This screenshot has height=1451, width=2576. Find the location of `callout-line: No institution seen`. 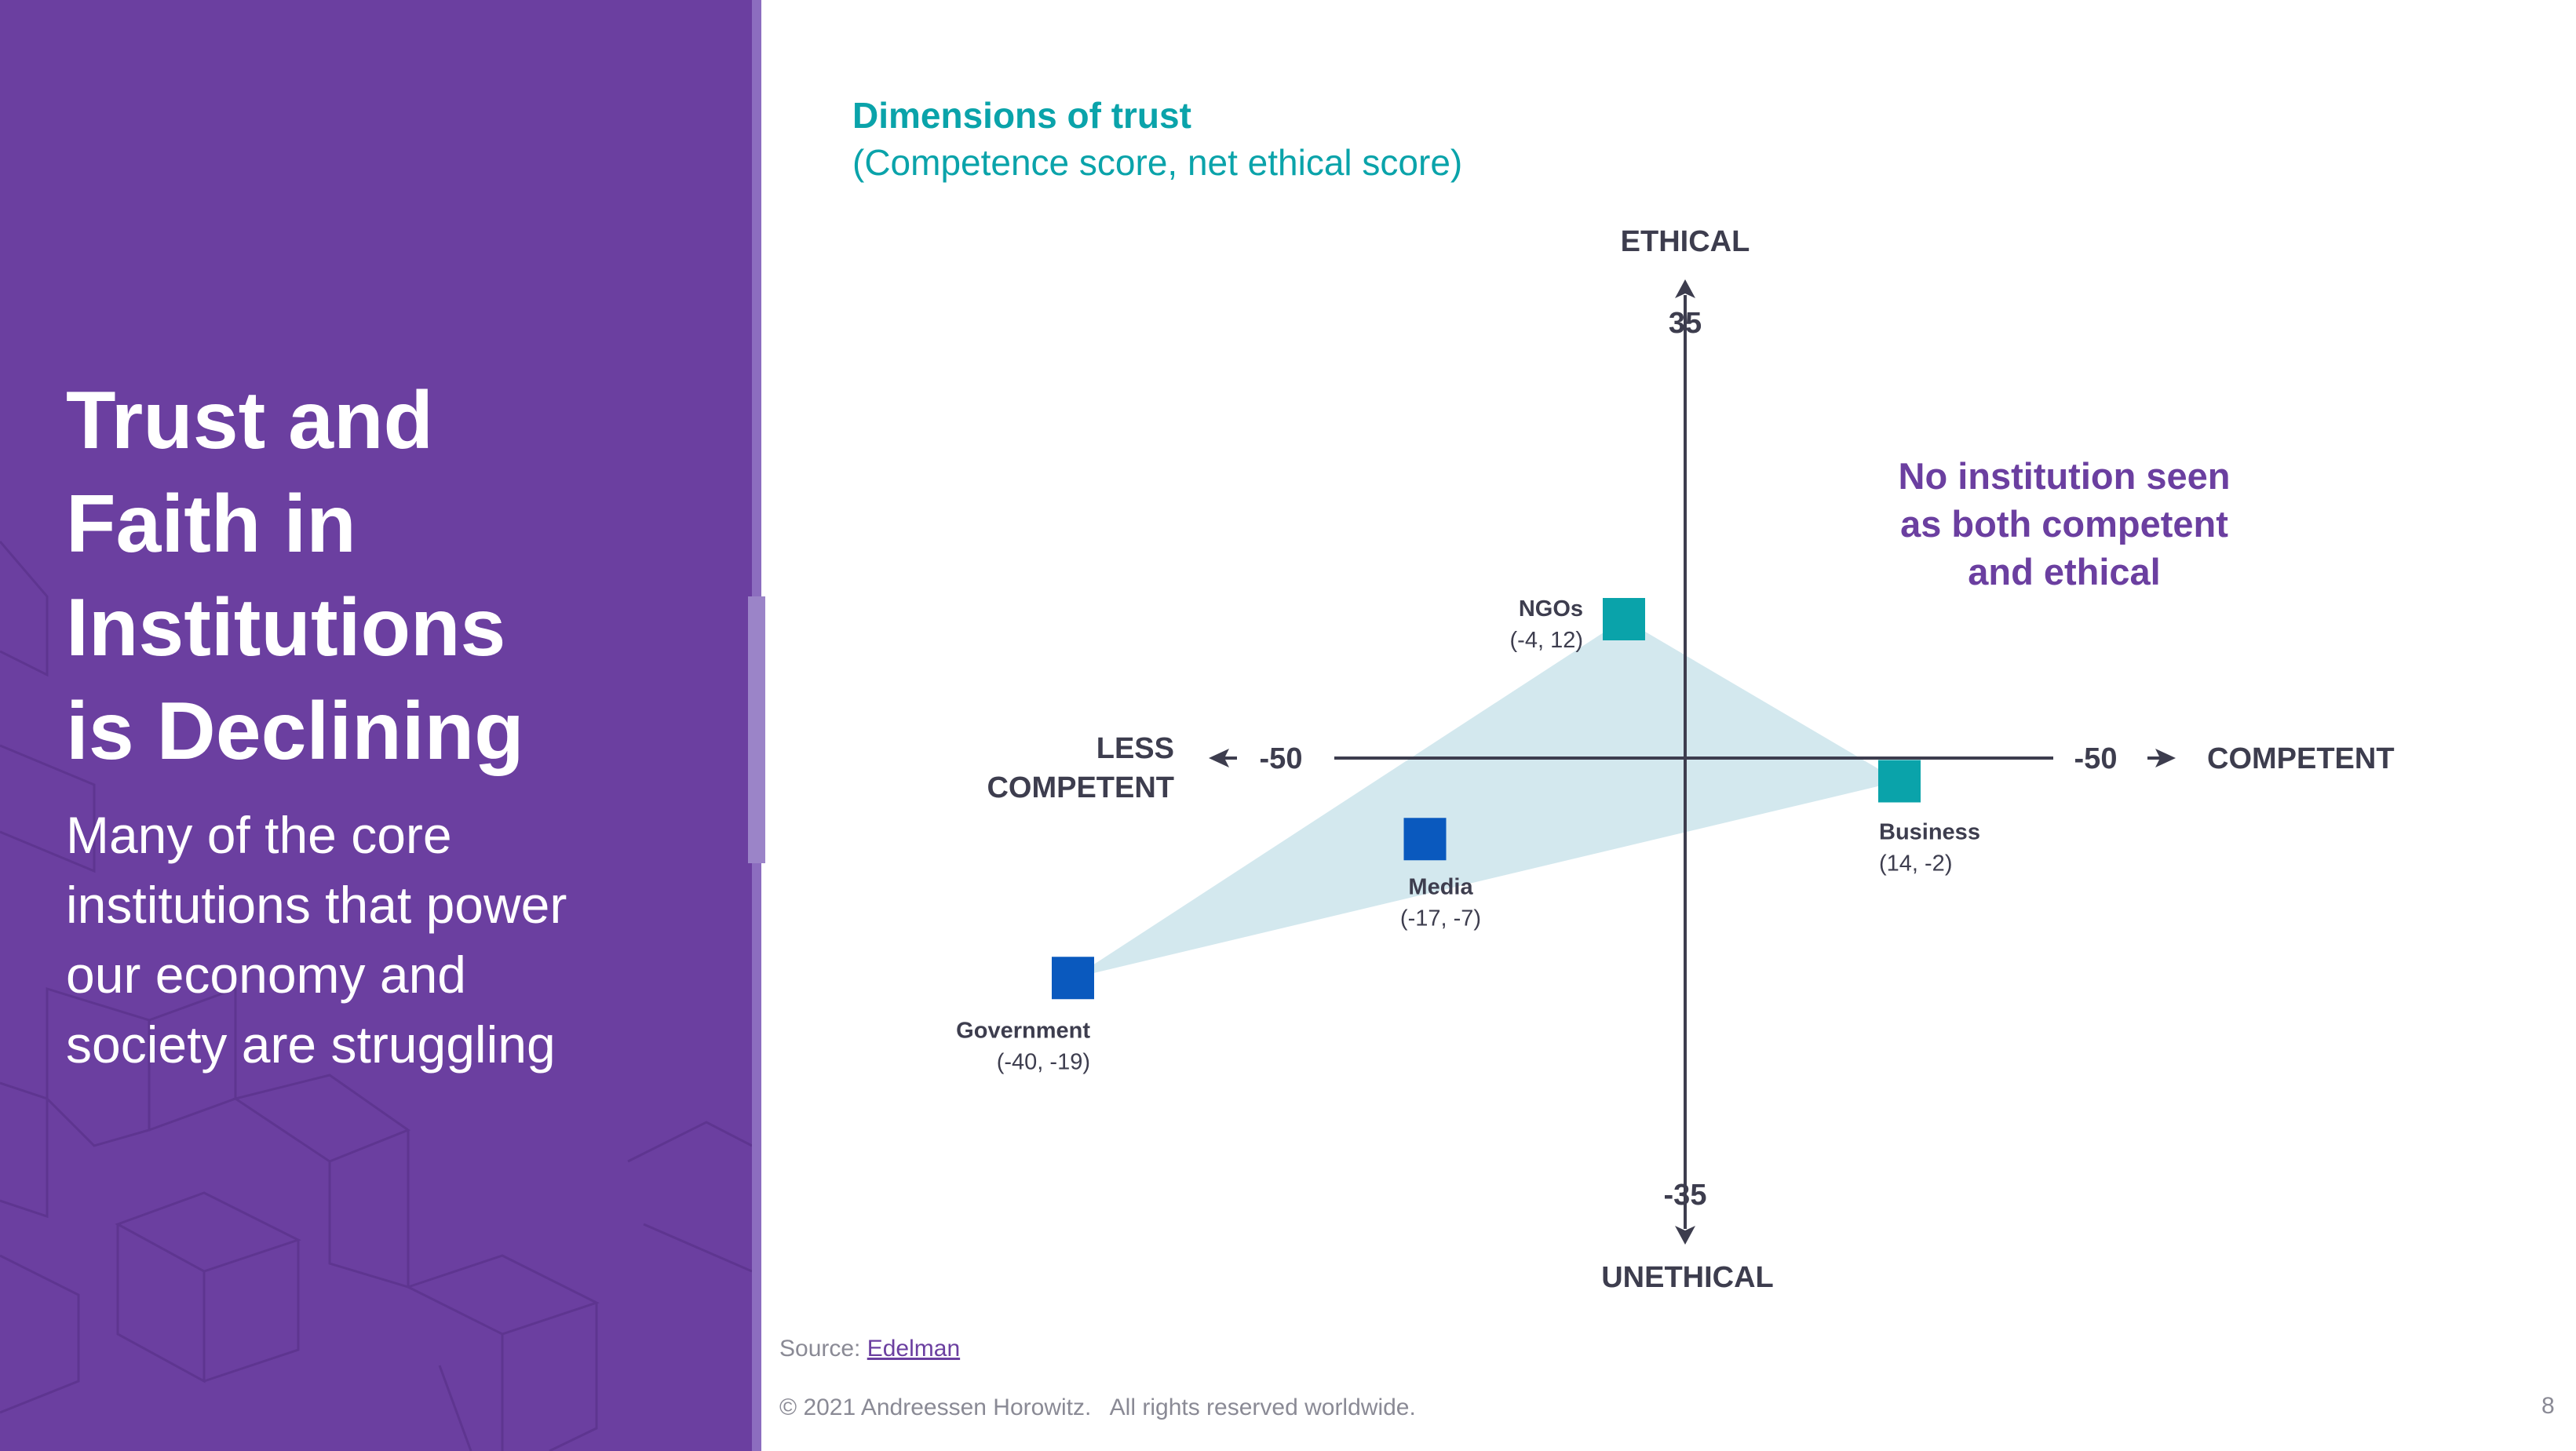

callout-line: No institution seen is located at coordinates (2064, 476).